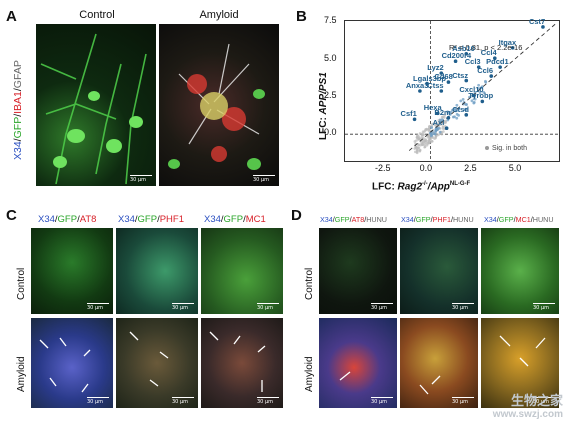  Describe the element at coordinates (442, 112) in the screenshot. I see `gene-label: B2m` at that location.